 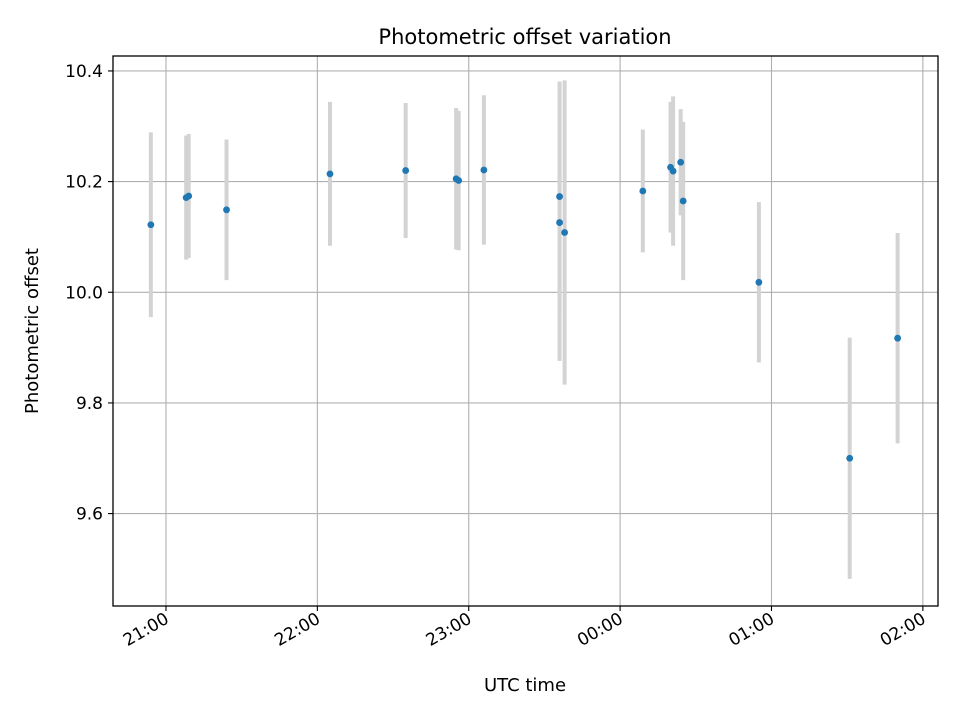 What do you see at coordinates (32, 331) in the screenshot?
I see `y-axis-label: Photometric offset` at bounding box center [32, 331].